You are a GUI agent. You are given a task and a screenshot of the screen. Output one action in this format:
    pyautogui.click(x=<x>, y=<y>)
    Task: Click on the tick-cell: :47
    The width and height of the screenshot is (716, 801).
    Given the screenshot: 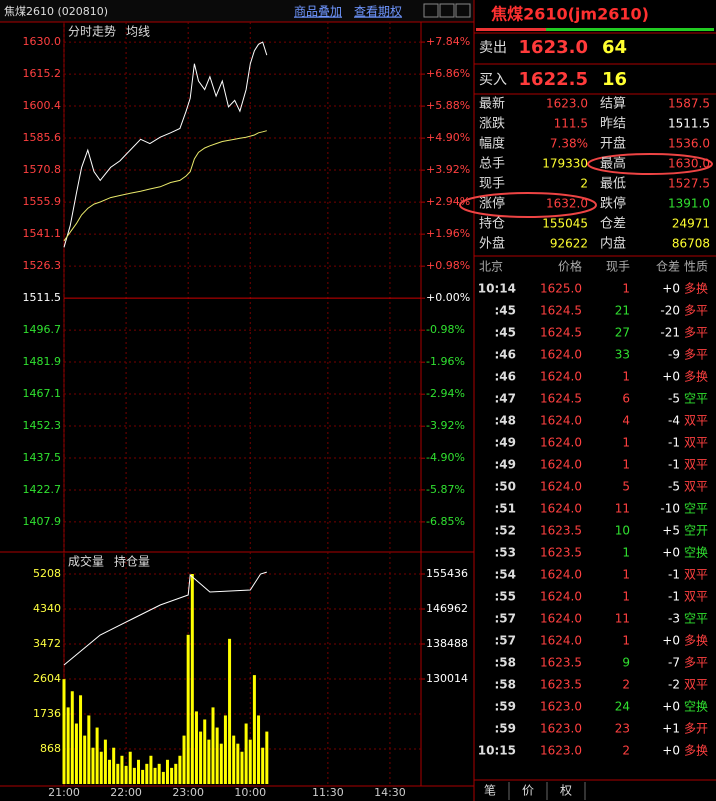 What is the action you would take?
    pyautogui.click(x=506, y=399)
    